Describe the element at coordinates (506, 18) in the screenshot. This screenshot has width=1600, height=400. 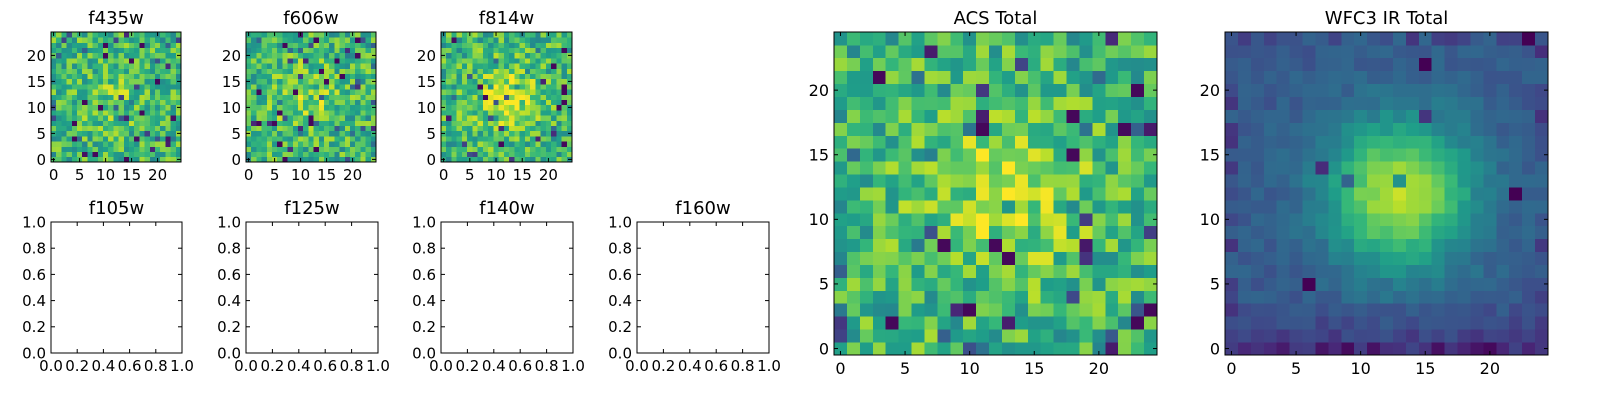
I see `subplot-title: f814w` at that location.